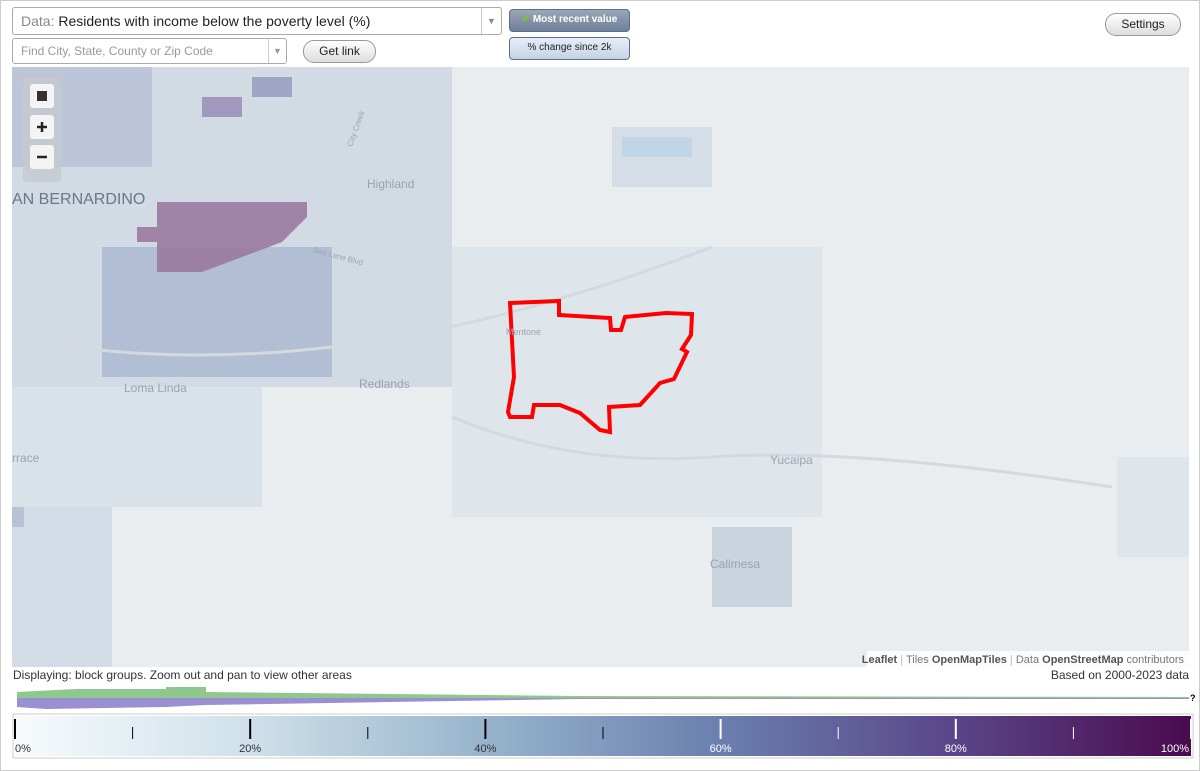 The height and width of the screenshot is (771, 1200). I want to click on legend-tick-label: 20%, so click(250, 749).